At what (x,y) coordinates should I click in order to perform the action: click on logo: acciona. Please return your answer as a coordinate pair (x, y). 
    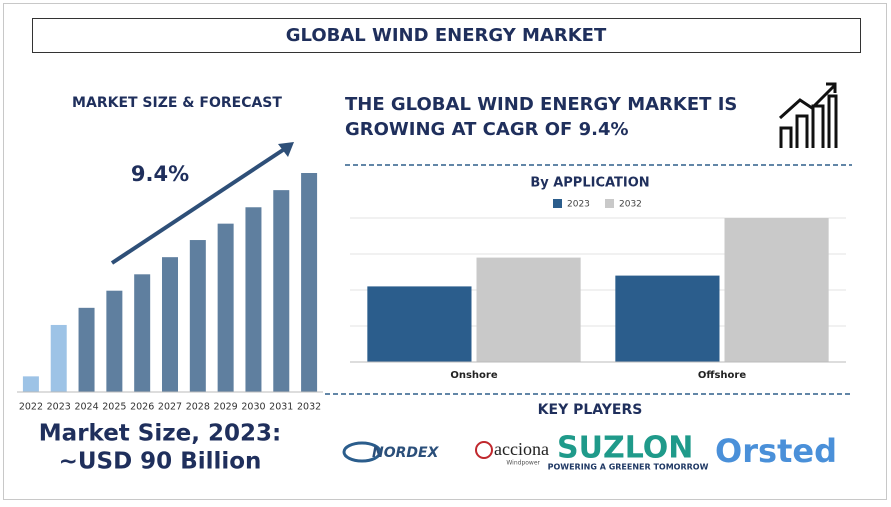
    Looking at the image, I should click on (521, 449).